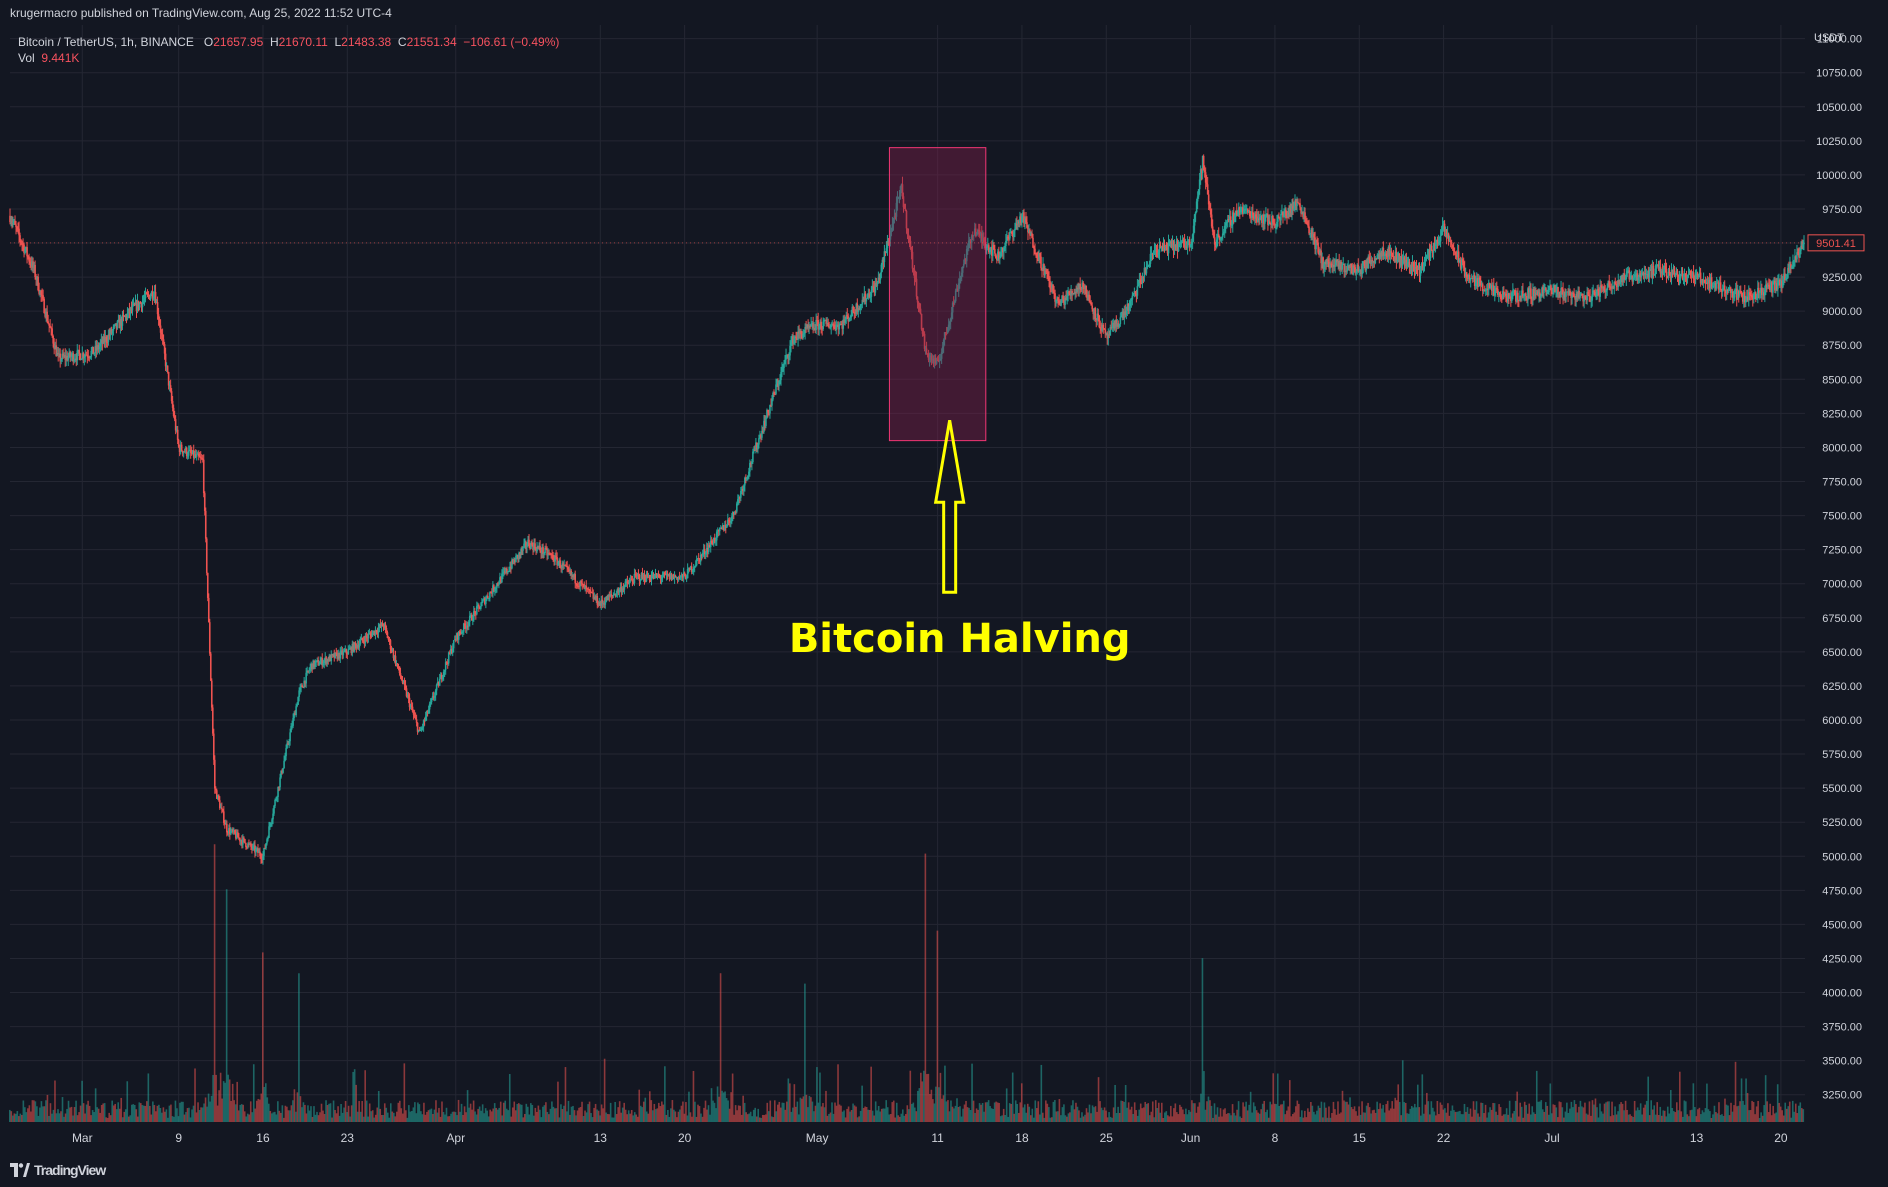  Describe the element at coordinates (1842, 925) in the screenshot. I see `price-axis-tick-label: 4500.00` at that location.